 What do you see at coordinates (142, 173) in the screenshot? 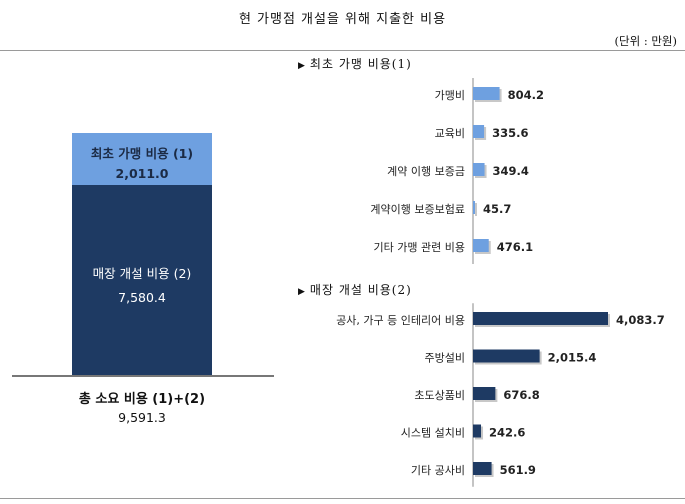
I see `initial-cost-value: 2,011.0` at bounding box center [142, 173].